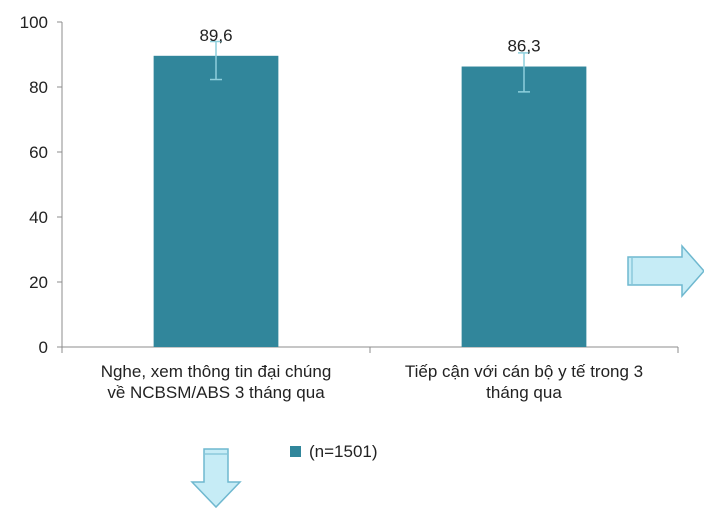 The image size is (704, 509). What do you see at coordinates (34, 22) in the screenshot?
I see `y-tick-label: 100` at bounding box center [34, 22].